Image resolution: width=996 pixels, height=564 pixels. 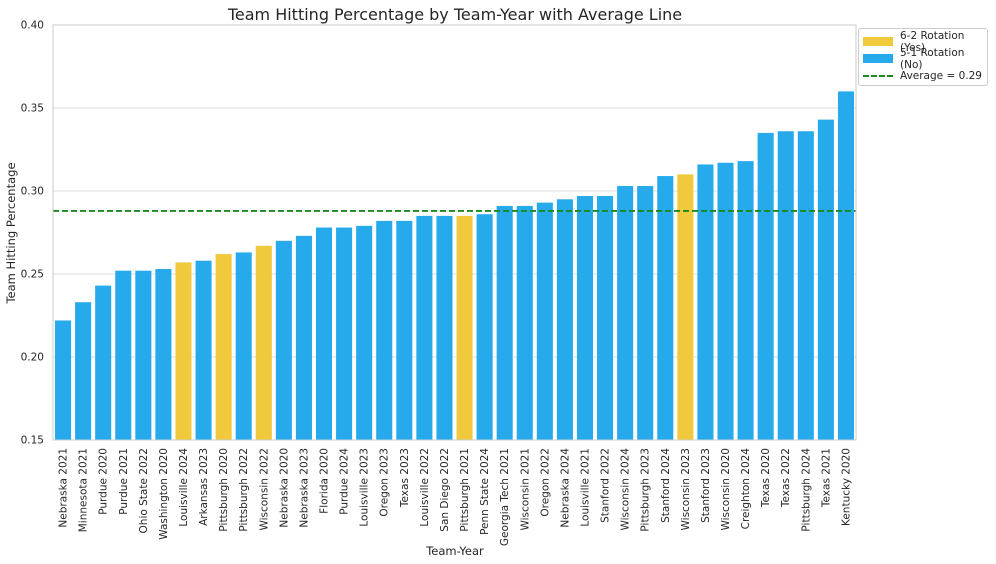 I want to click on x-axis-label: Team-Year, so click(x=454, y=551).